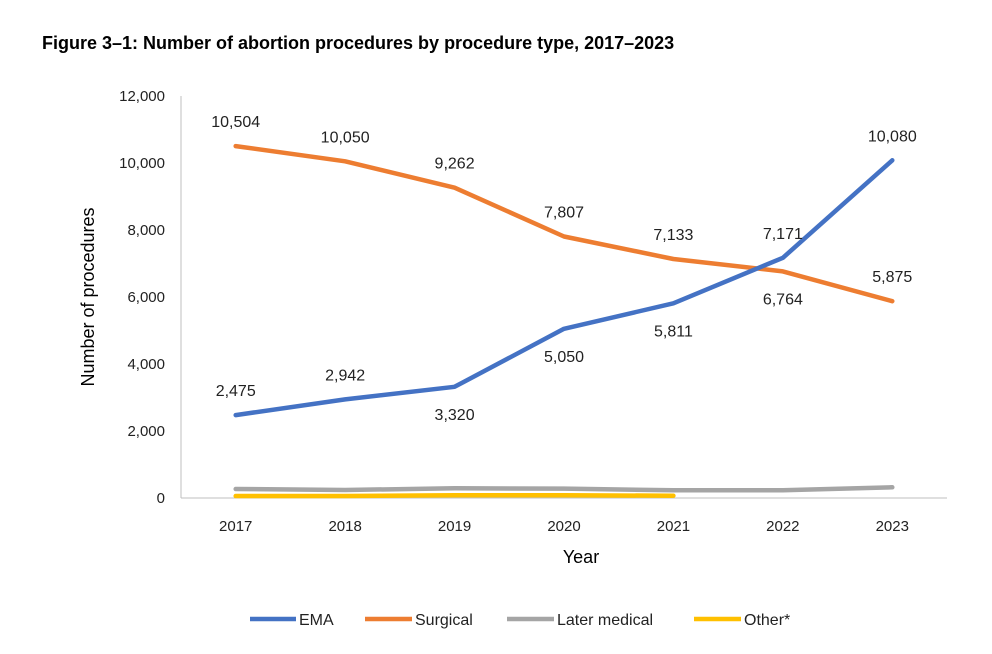  I want to click on x-tick-label: 2018, so click(344, 526).